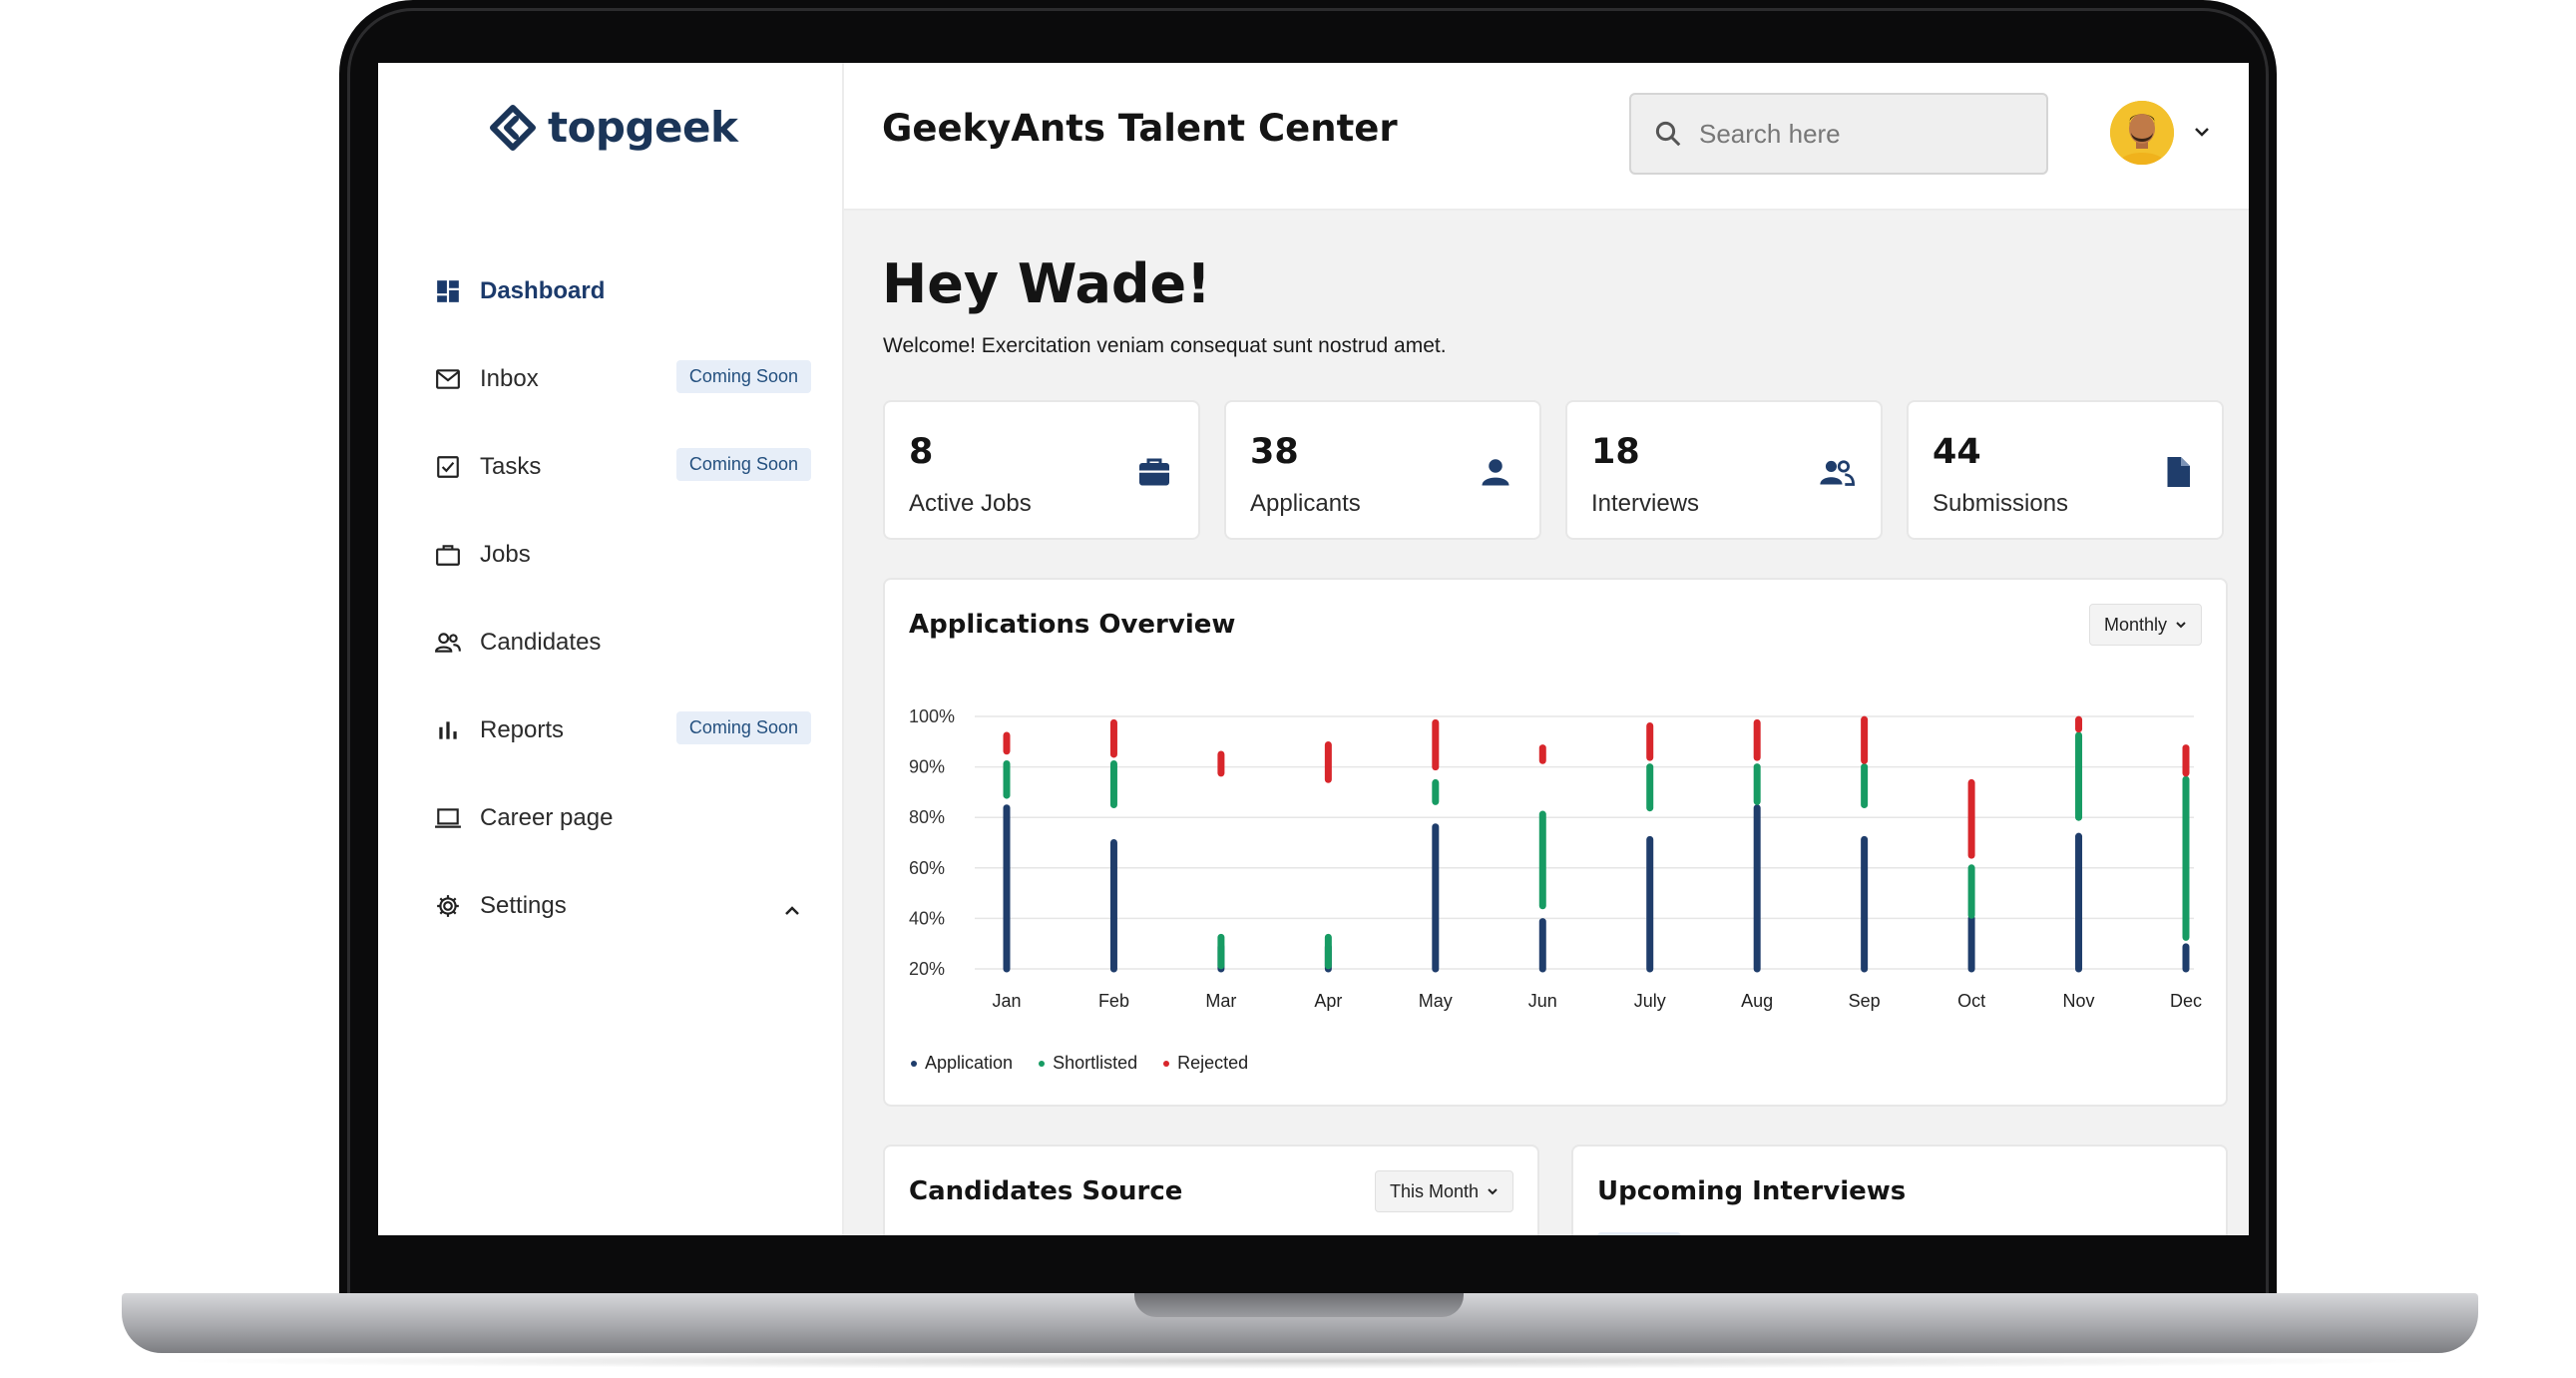  What do you see at coordinates (927, 868) in the screenshot?
I see `y-tick-label: 60%` at bounding box center [927, 868].